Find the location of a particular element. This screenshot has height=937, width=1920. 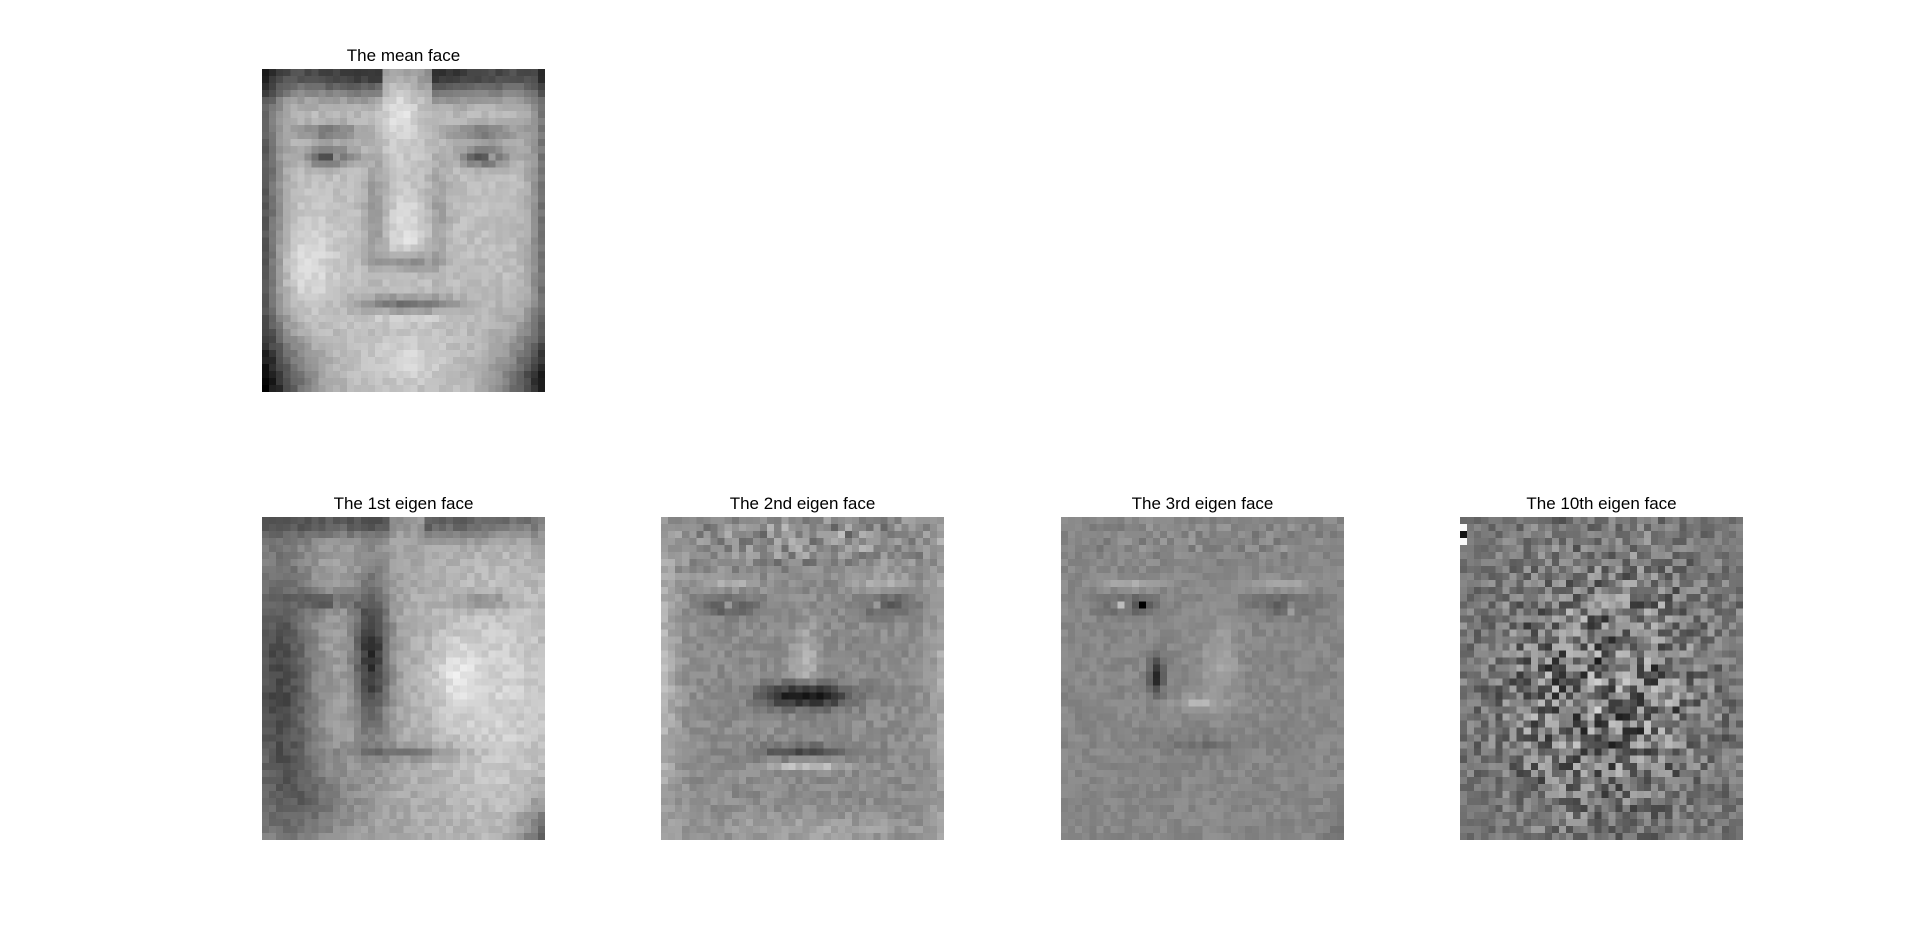

eigen-face-2-image is located at coordinates (802, 678).